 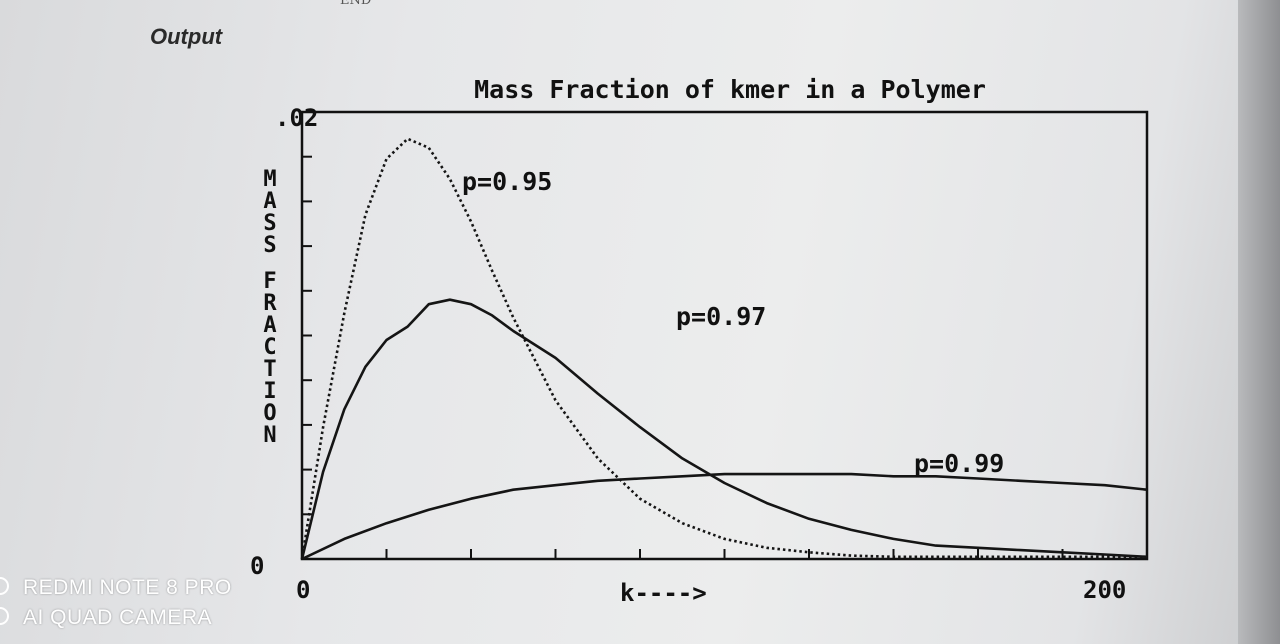 What do you see at coordinates (257, 566) in the screenshot?
I see `y-tick-label-zero: 0` at bounding box center [257, 566].